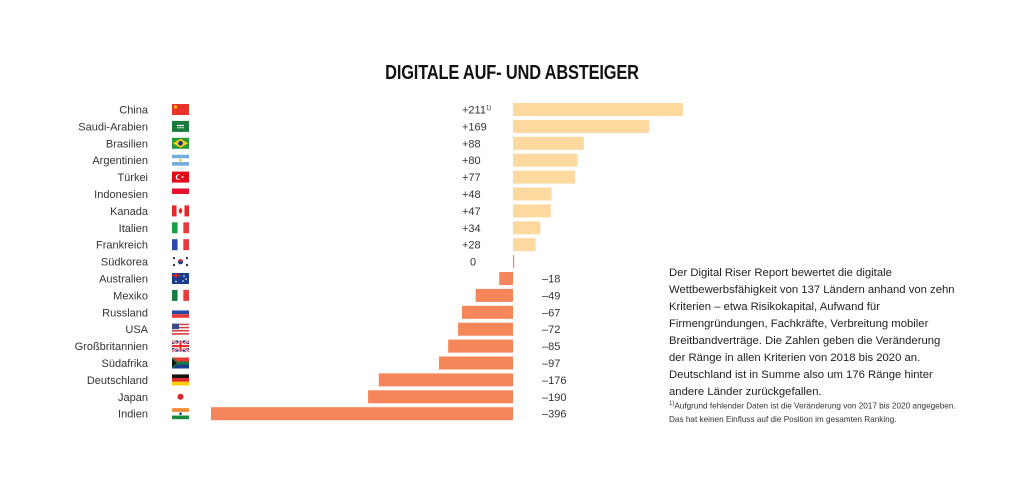 The image size is (1024, 490). What do you see at coordinates (471, 178) in the screenshot?
I see `value-label: +77` at bounding box center [471, 178].